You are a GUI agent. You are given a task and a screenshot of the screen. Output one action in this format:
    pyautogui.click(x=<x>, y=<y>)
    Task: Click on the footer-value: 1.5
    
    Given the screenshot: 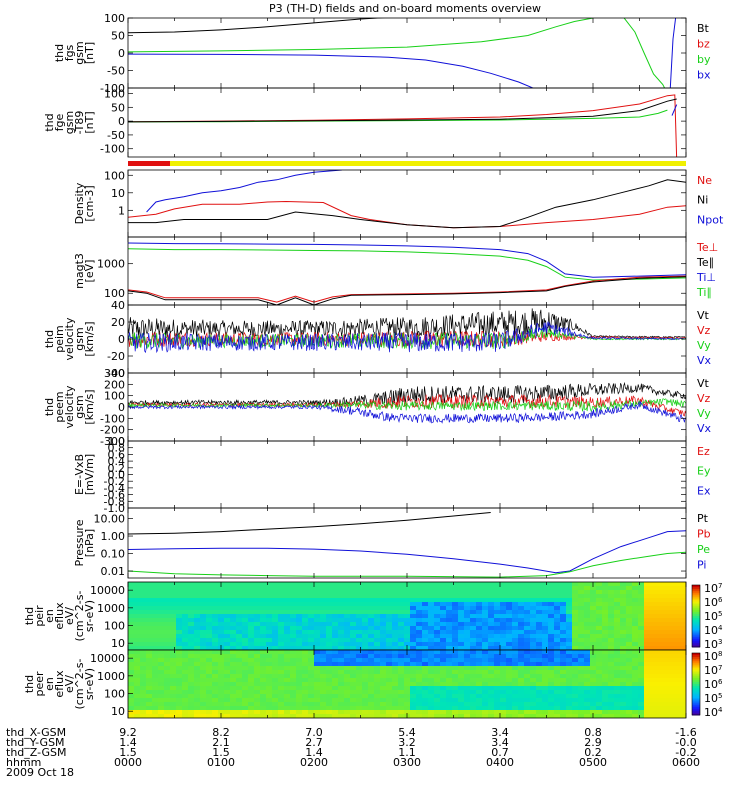 What is the action you would take?
    pyautogui.click(x=221, y=752)
    